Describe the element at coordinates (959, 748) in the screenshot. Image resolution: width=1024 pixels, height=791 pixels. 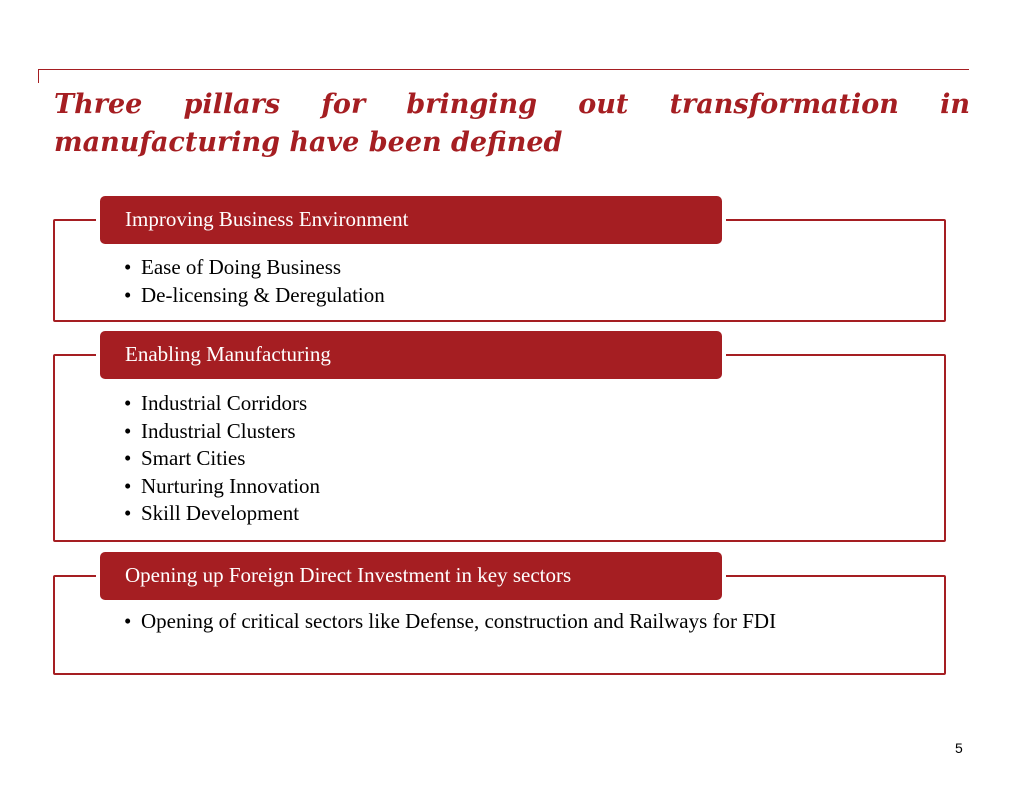
I see `page-number: 5` at that location.